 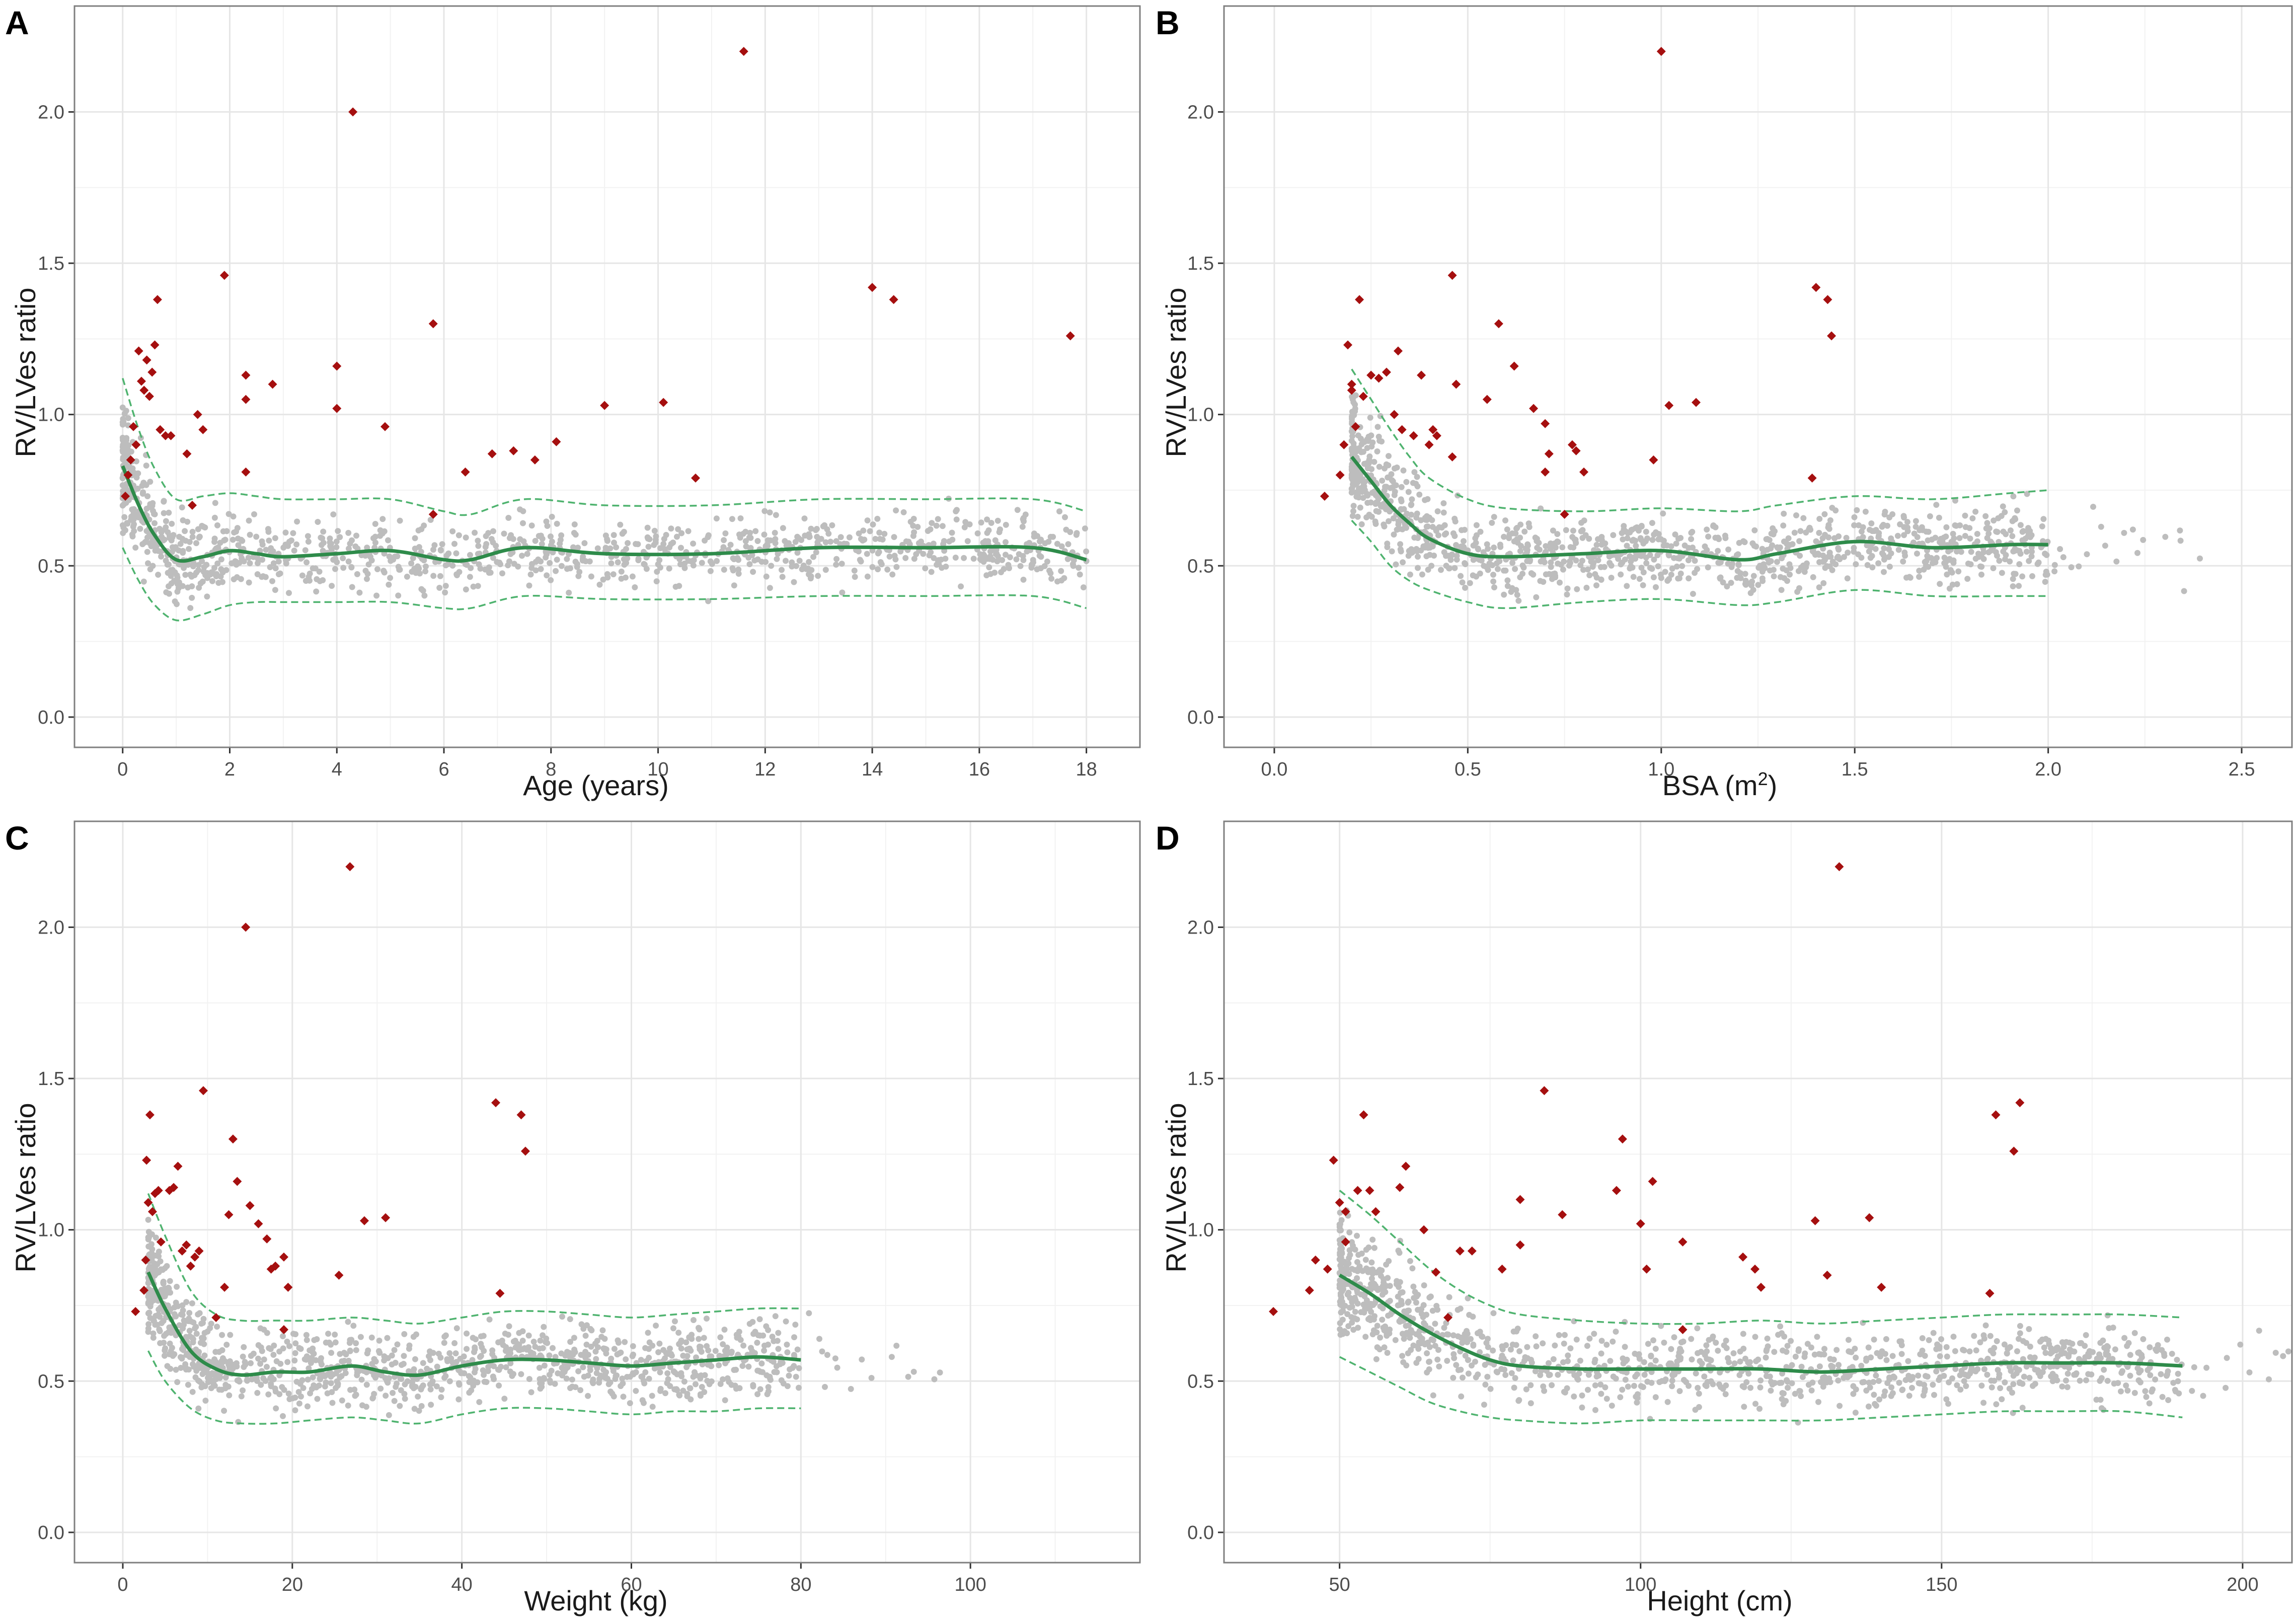 I want to click on y-tick-label-b: 2.0, so click(x=1200, y=112).